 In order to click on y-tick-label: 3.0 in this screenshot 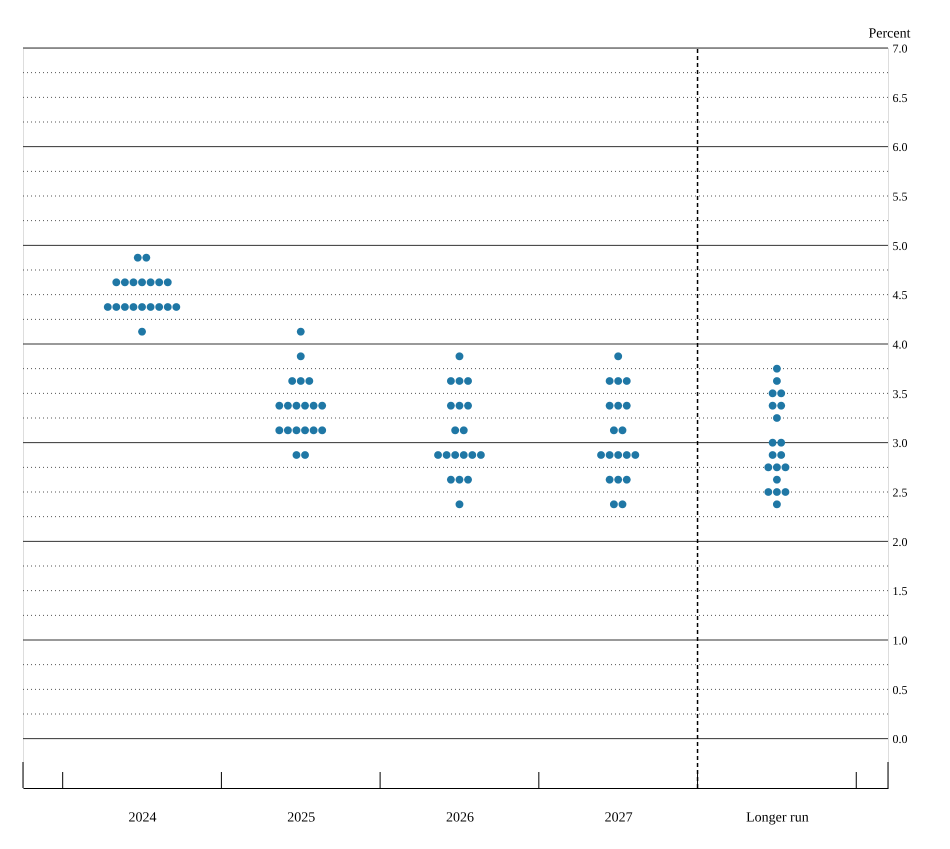, I will do `click(900, 443)`.